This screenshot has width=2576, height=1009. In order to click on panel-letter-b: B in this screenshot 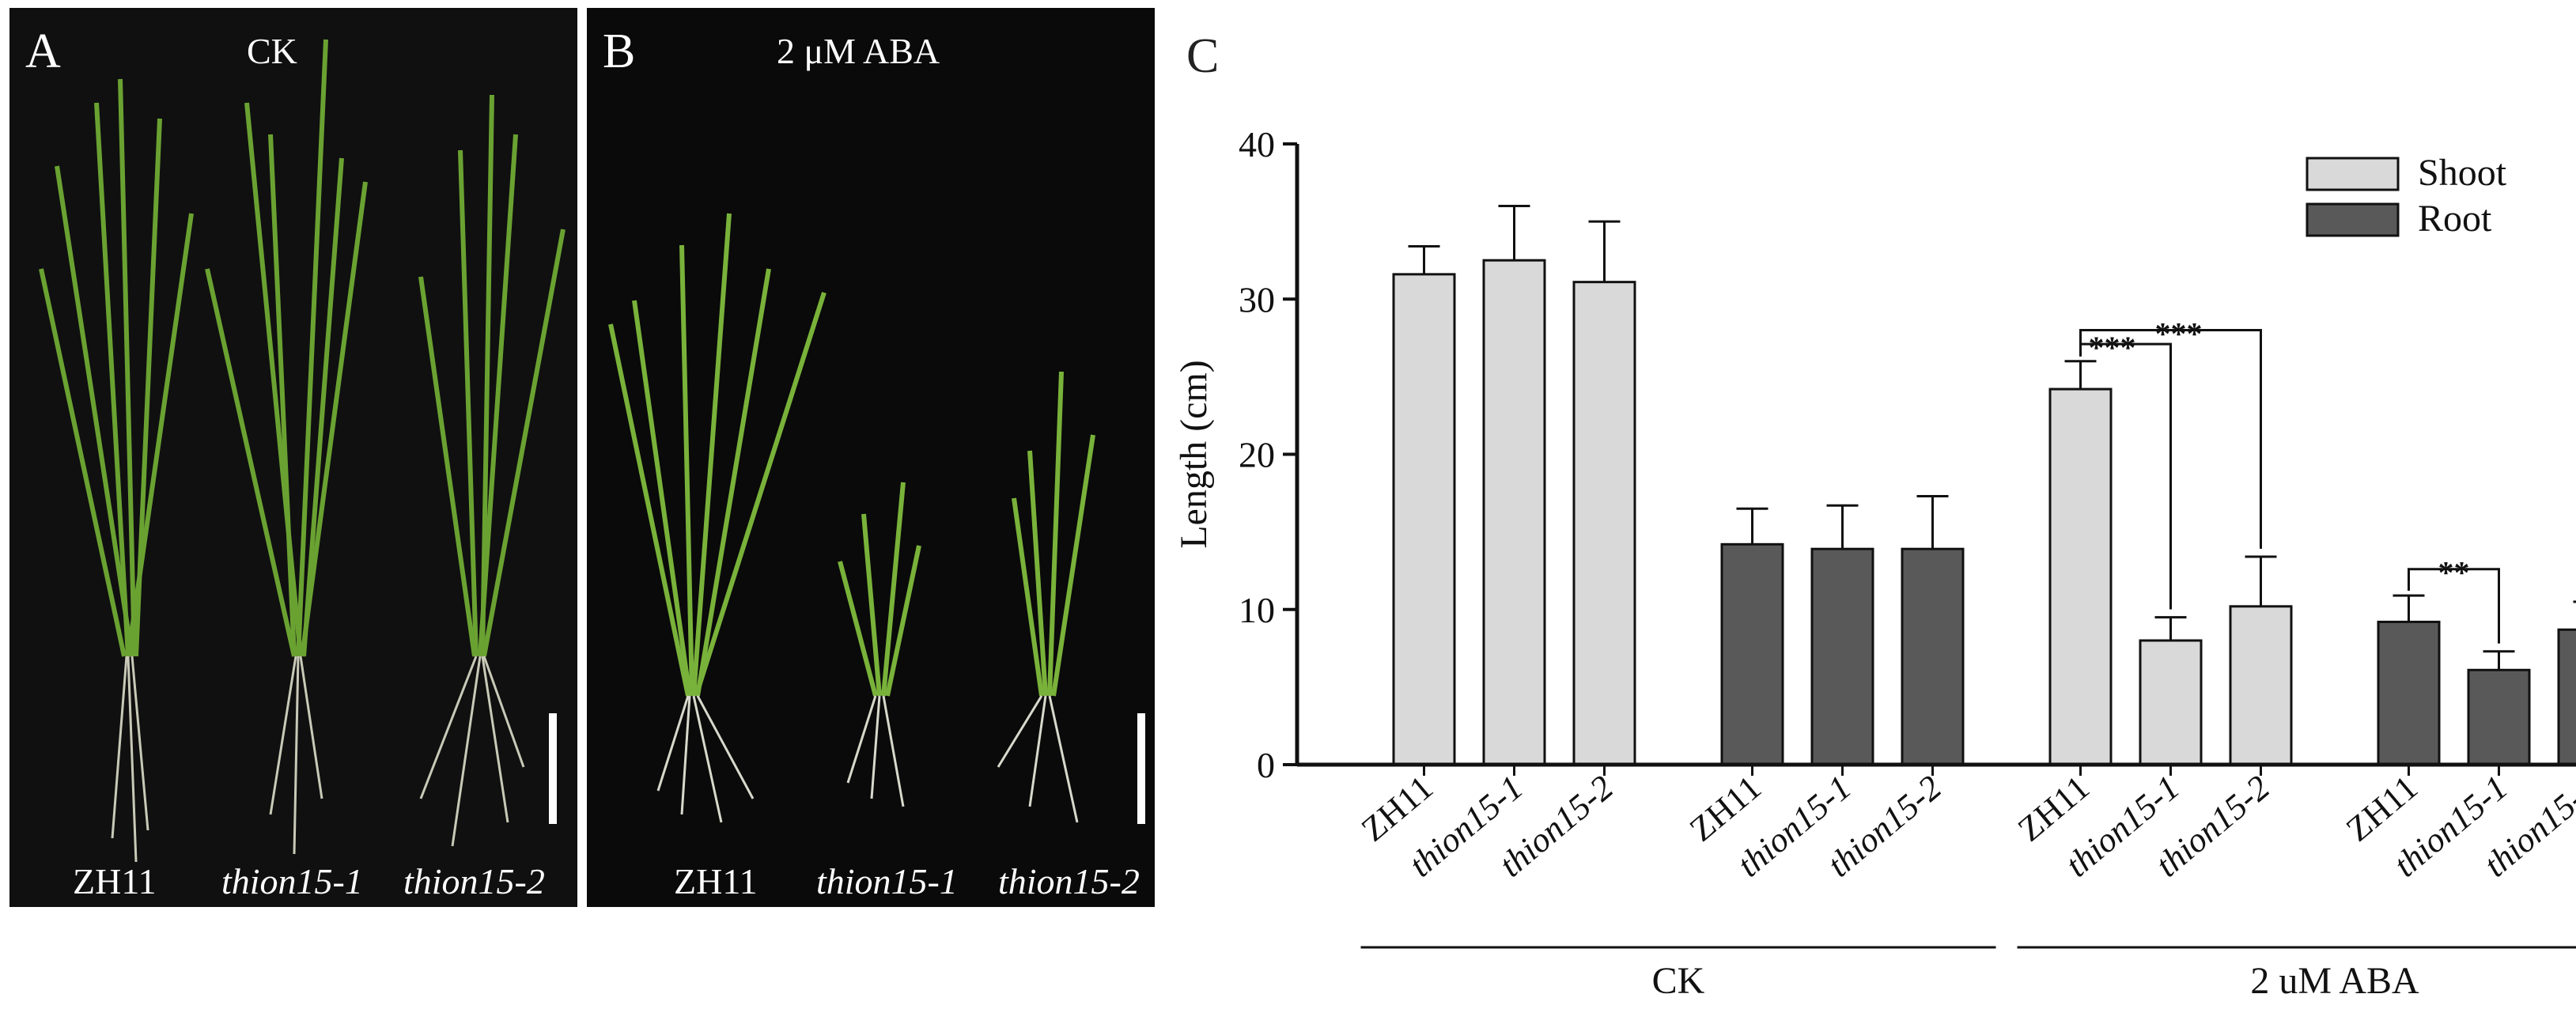, I will do `click(619, 51)`.